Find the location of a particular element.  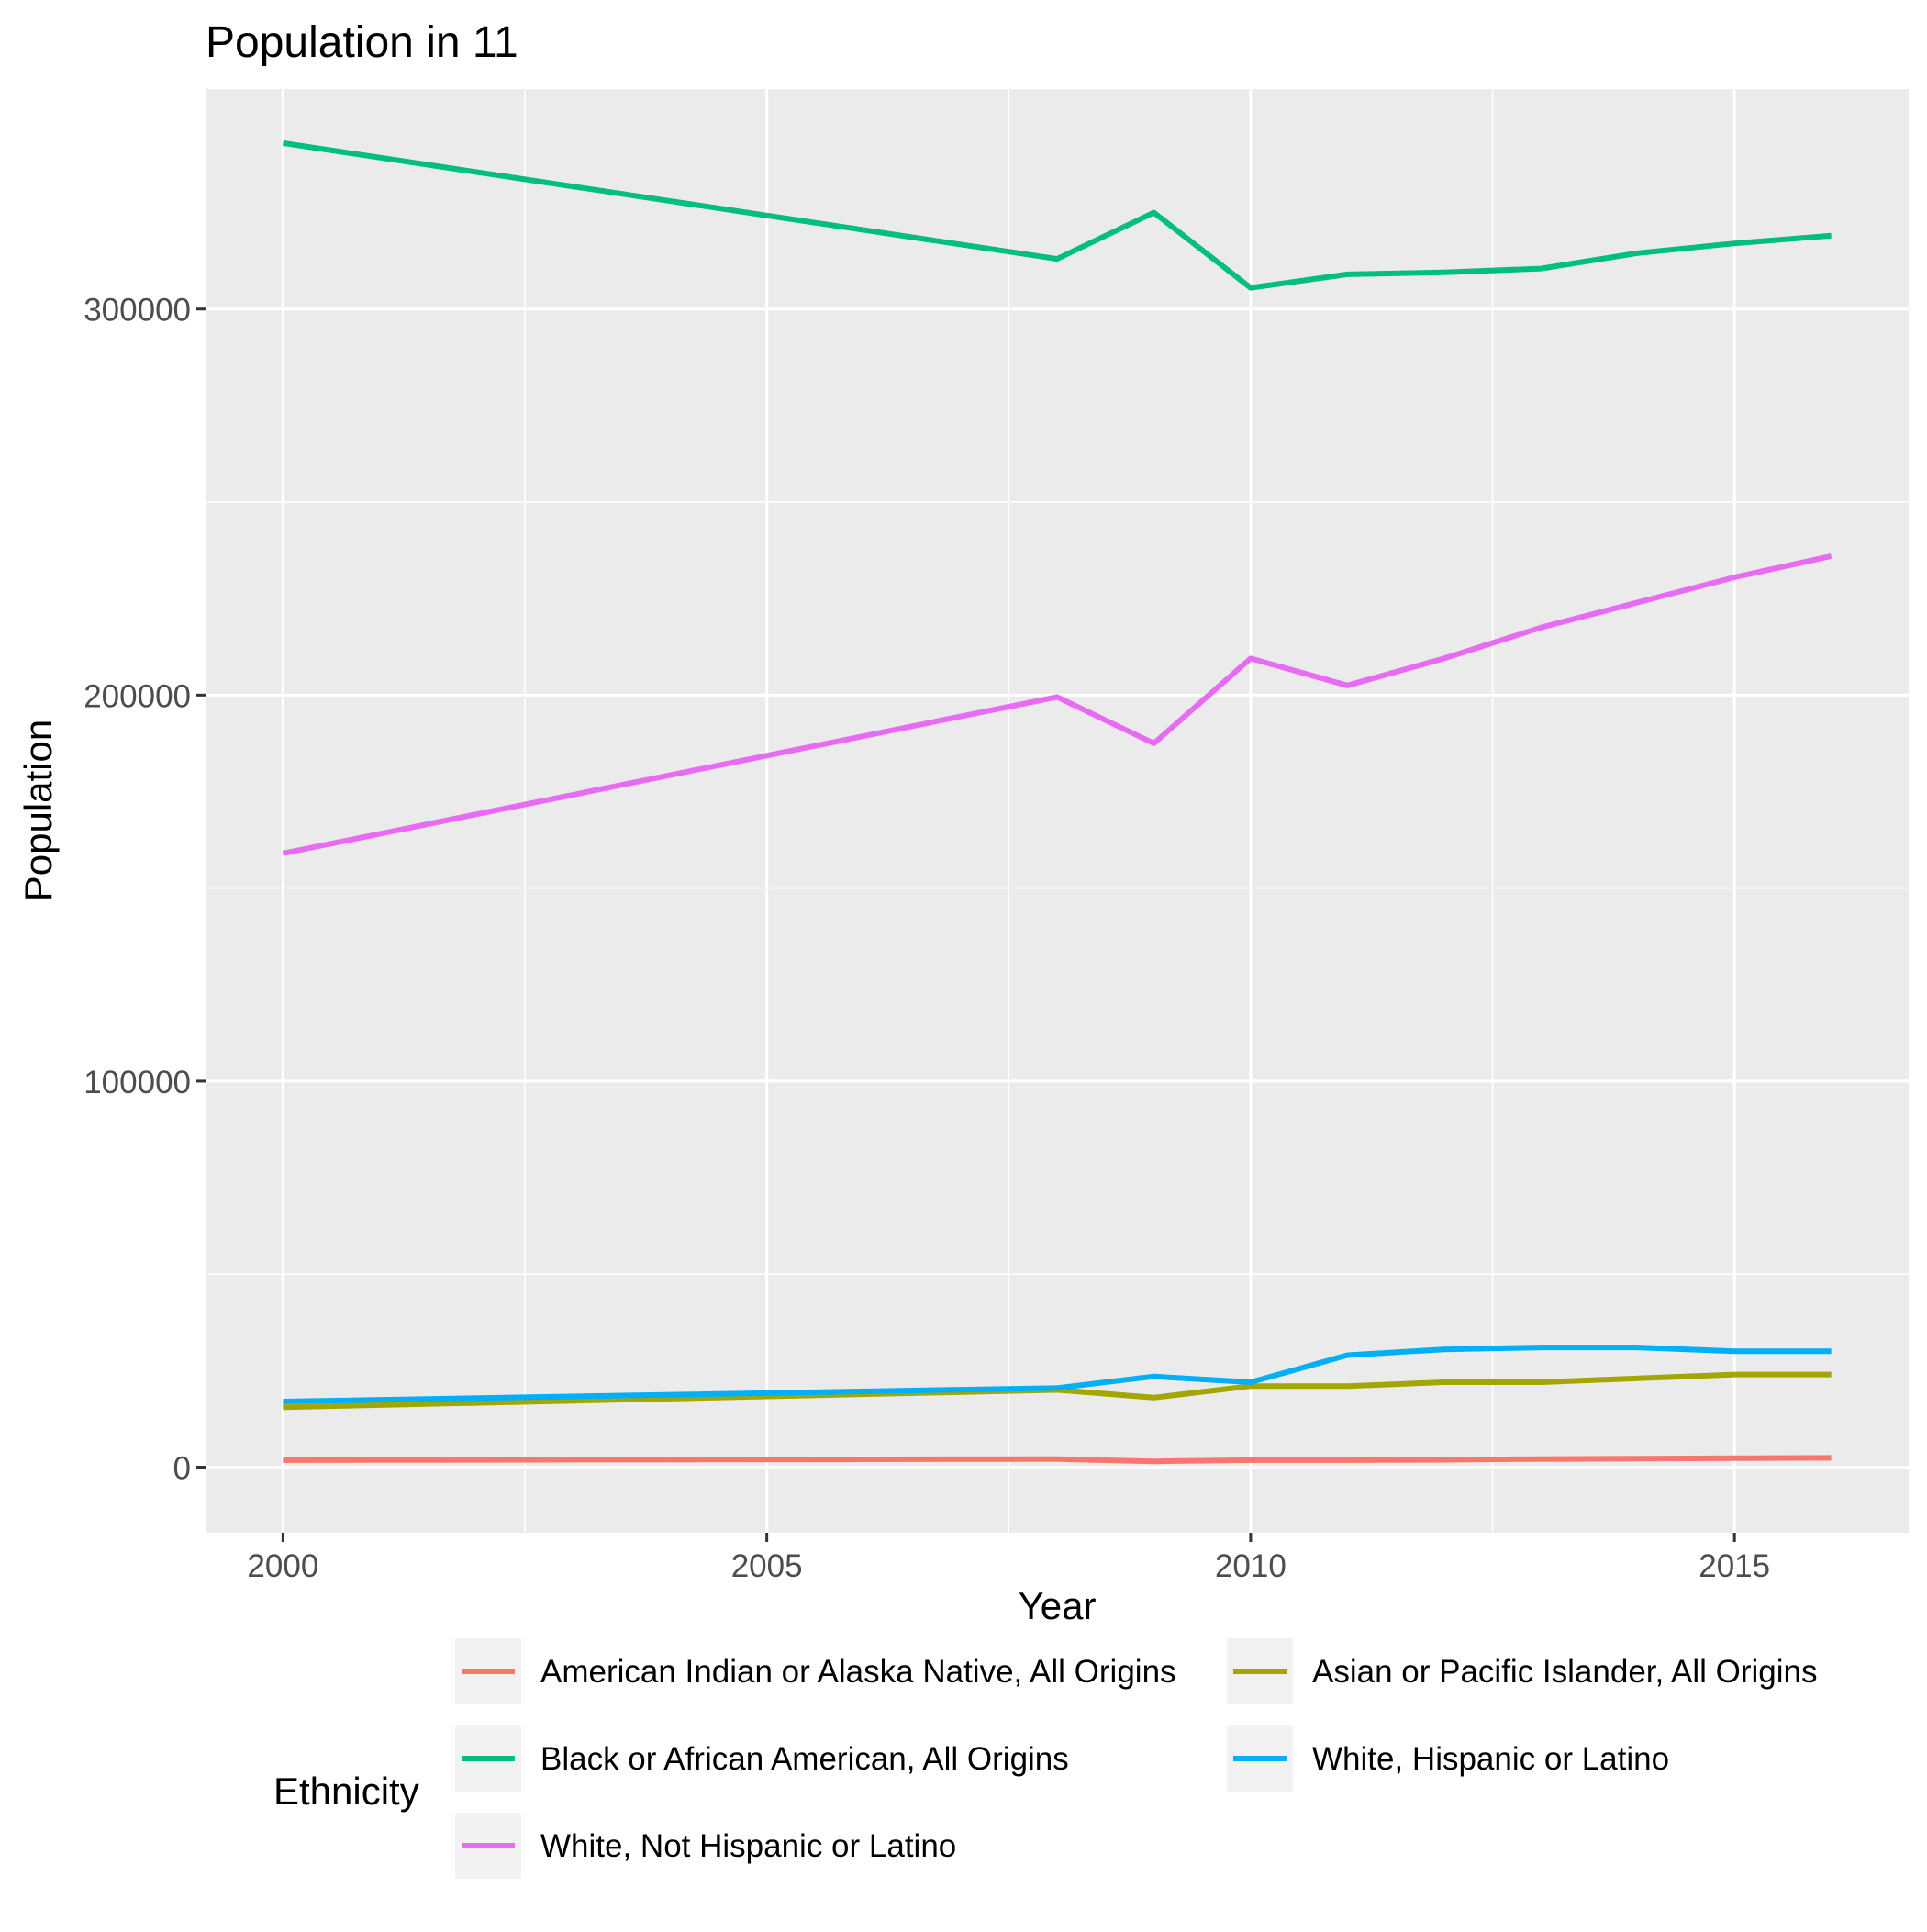

x-tick-label: 2005 is located at coordinates (767, 1566).